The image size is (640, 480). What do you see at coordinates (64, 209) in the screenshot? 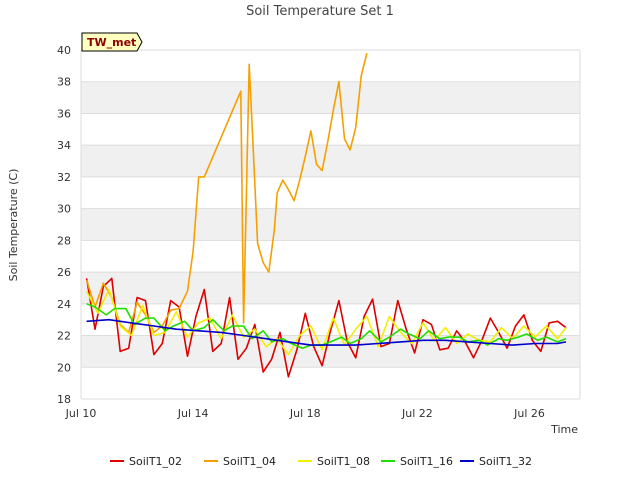
I see `y-tick-label: 30` at bounding box center [64, 209].